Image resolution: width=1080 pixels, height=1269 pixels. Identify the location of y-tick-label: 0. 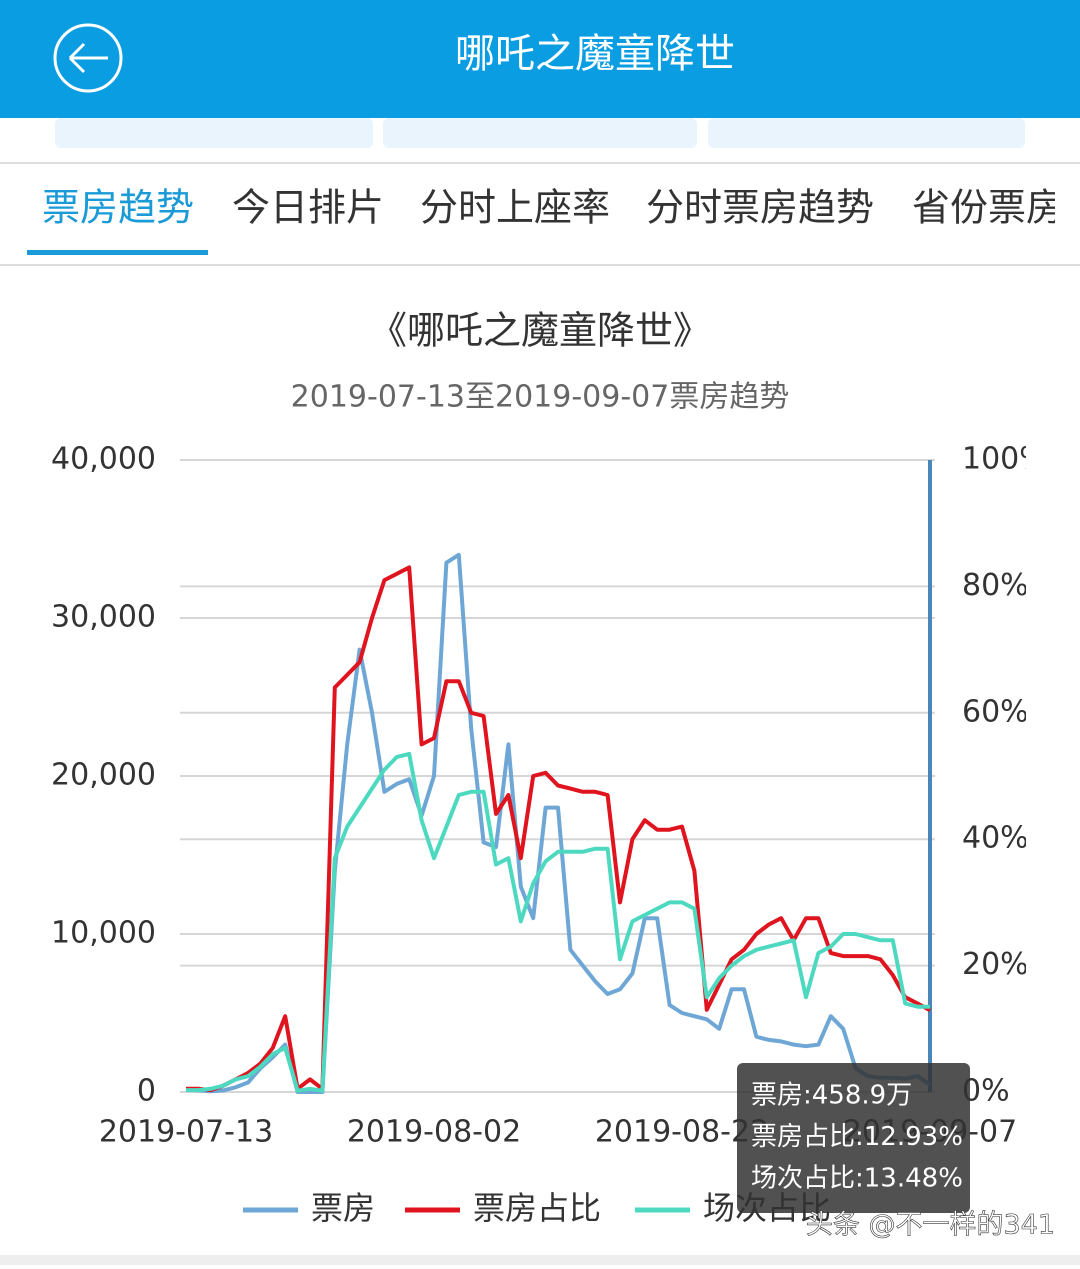
(146, 1091).